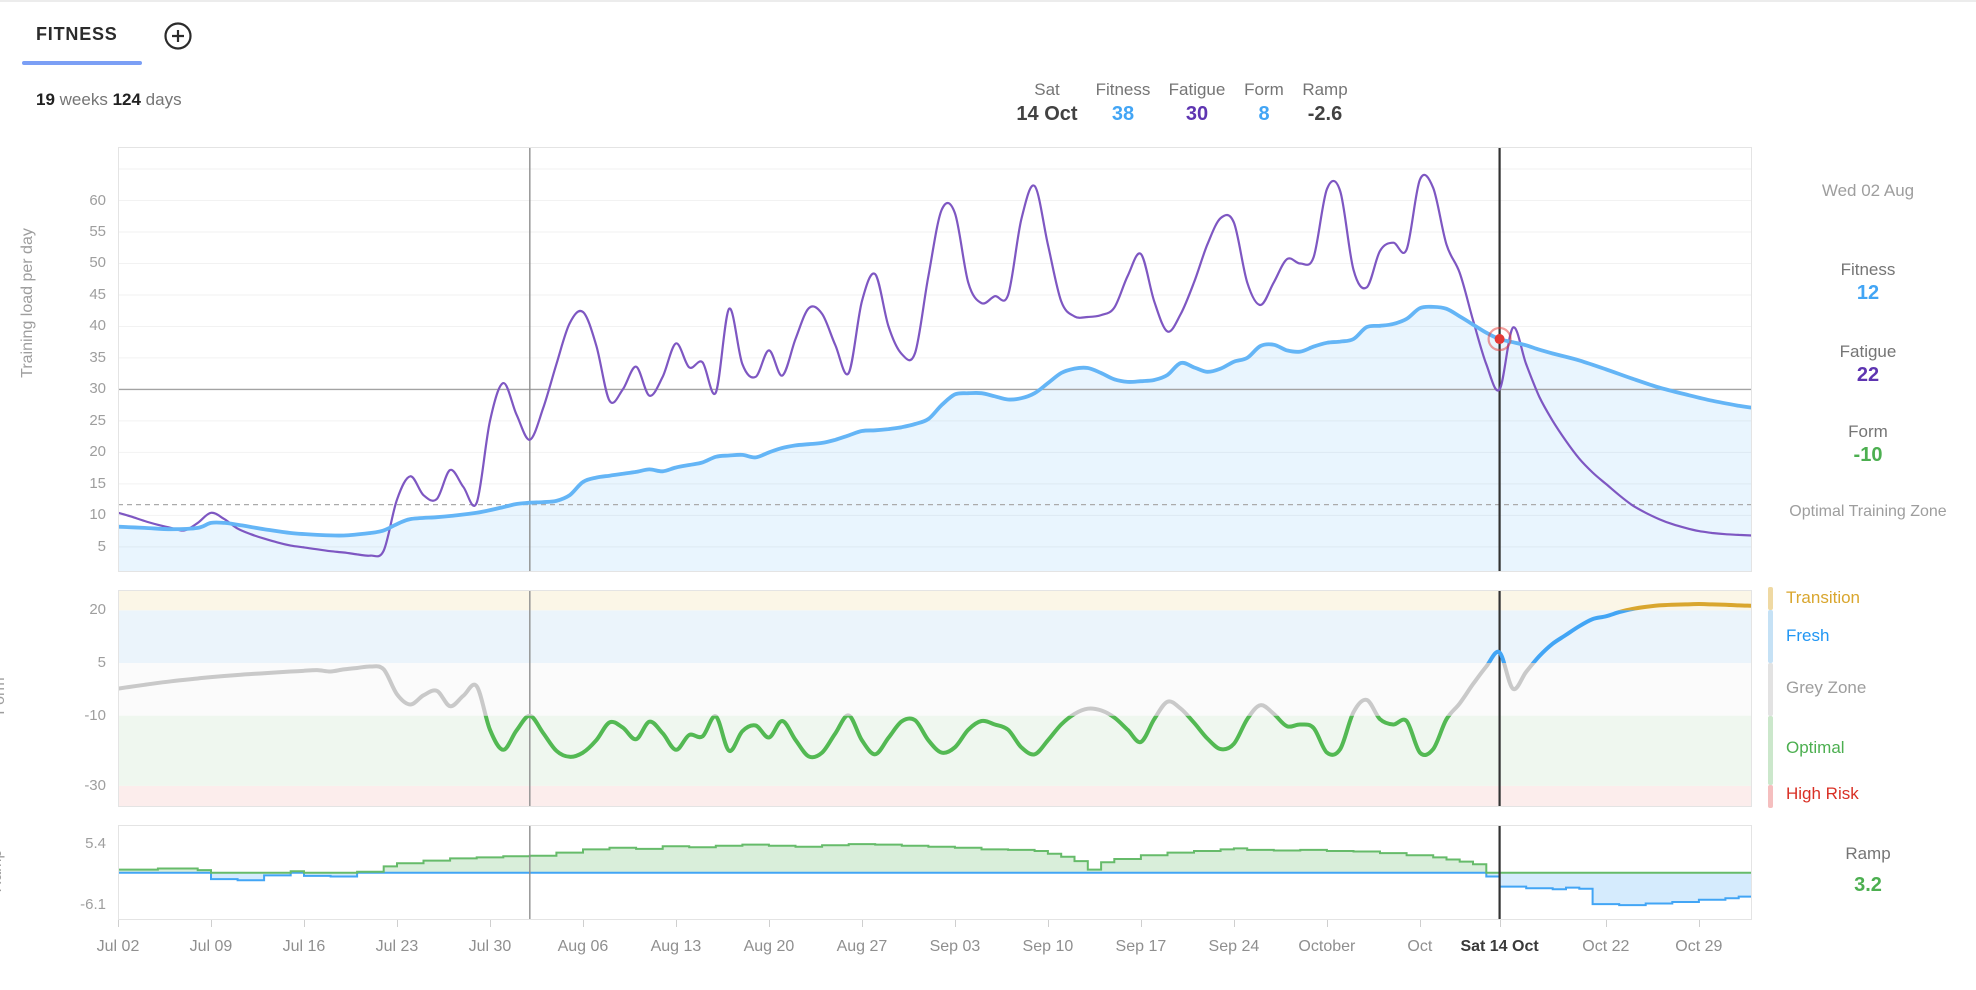  Describe the element at coordinates (97, 326) in the screenshot. I see `main-ytick-40: 40` at that location.